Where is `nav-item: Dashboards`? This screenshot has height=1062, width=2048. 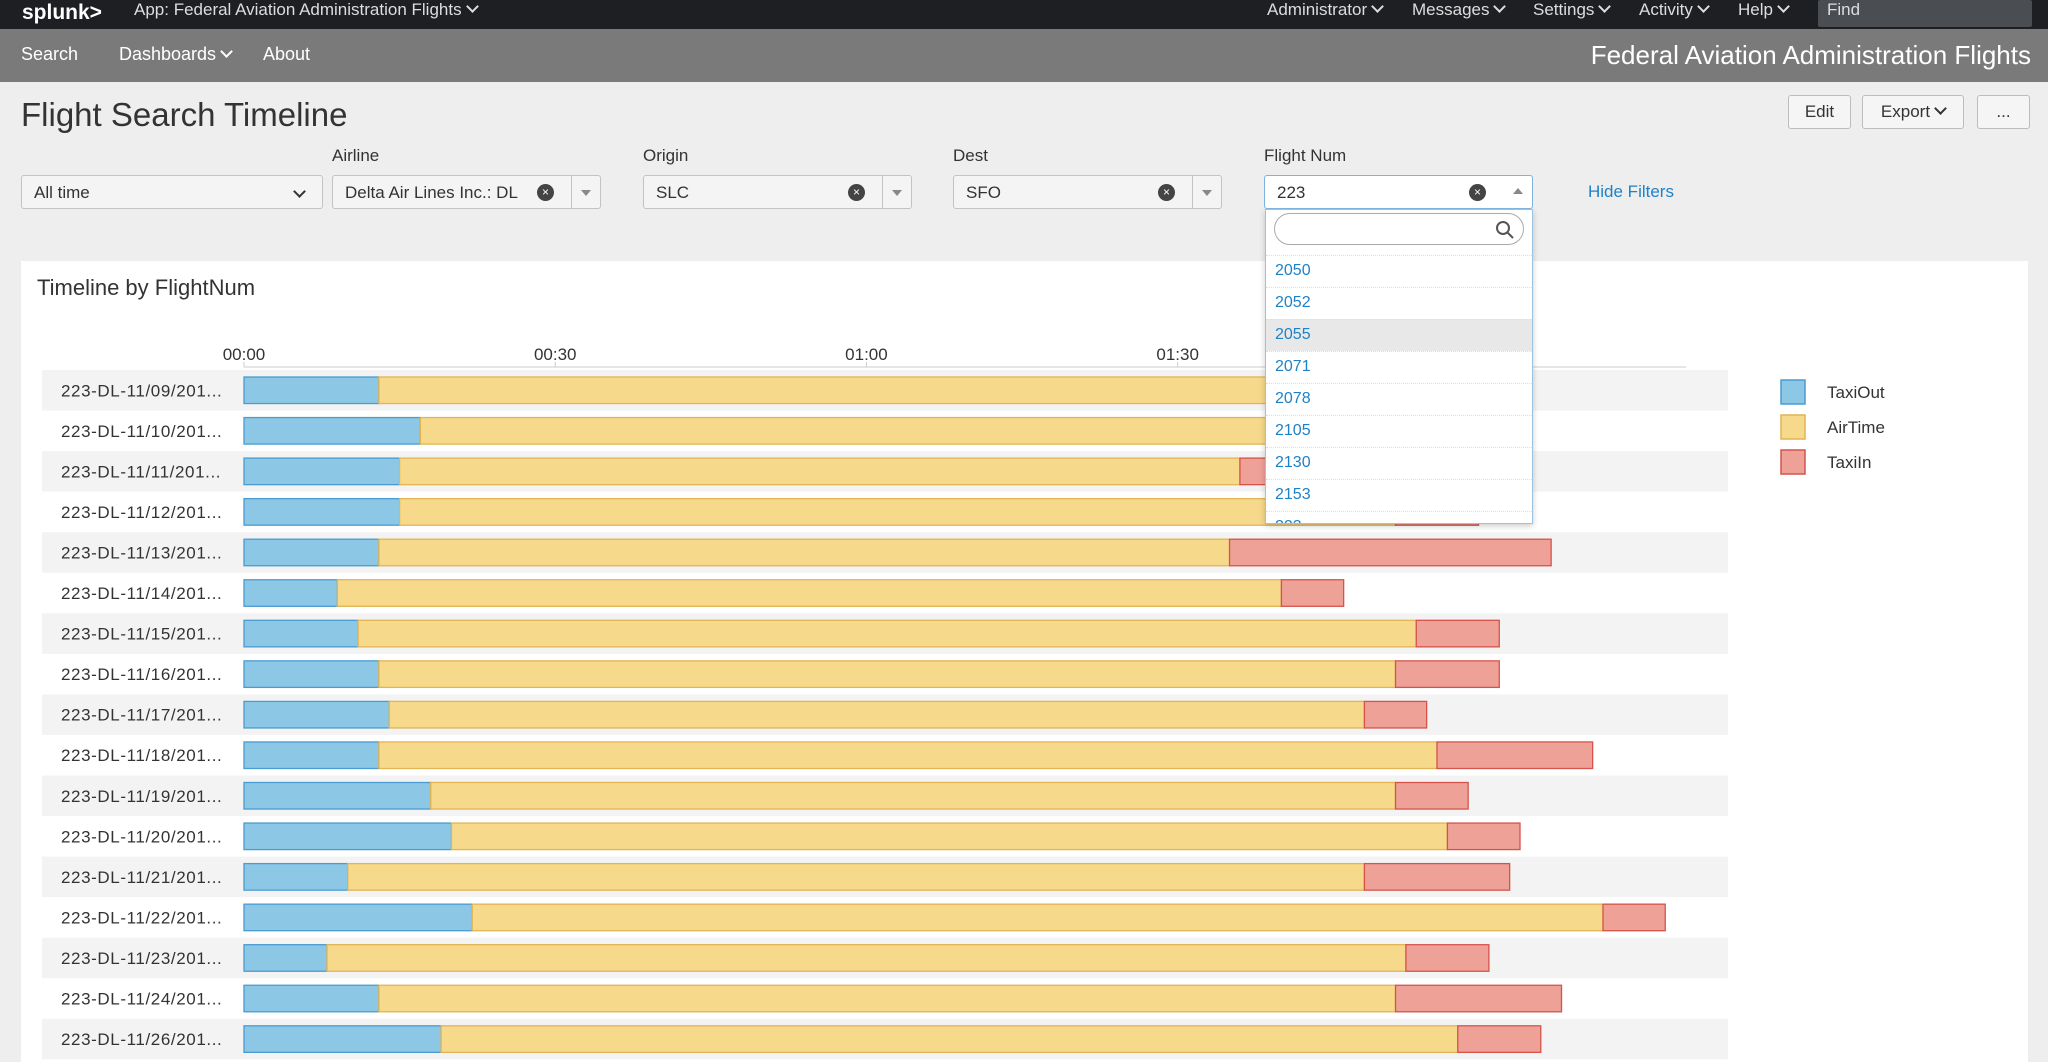 nav-item: Dashboards is located at coordinates (176, 54).